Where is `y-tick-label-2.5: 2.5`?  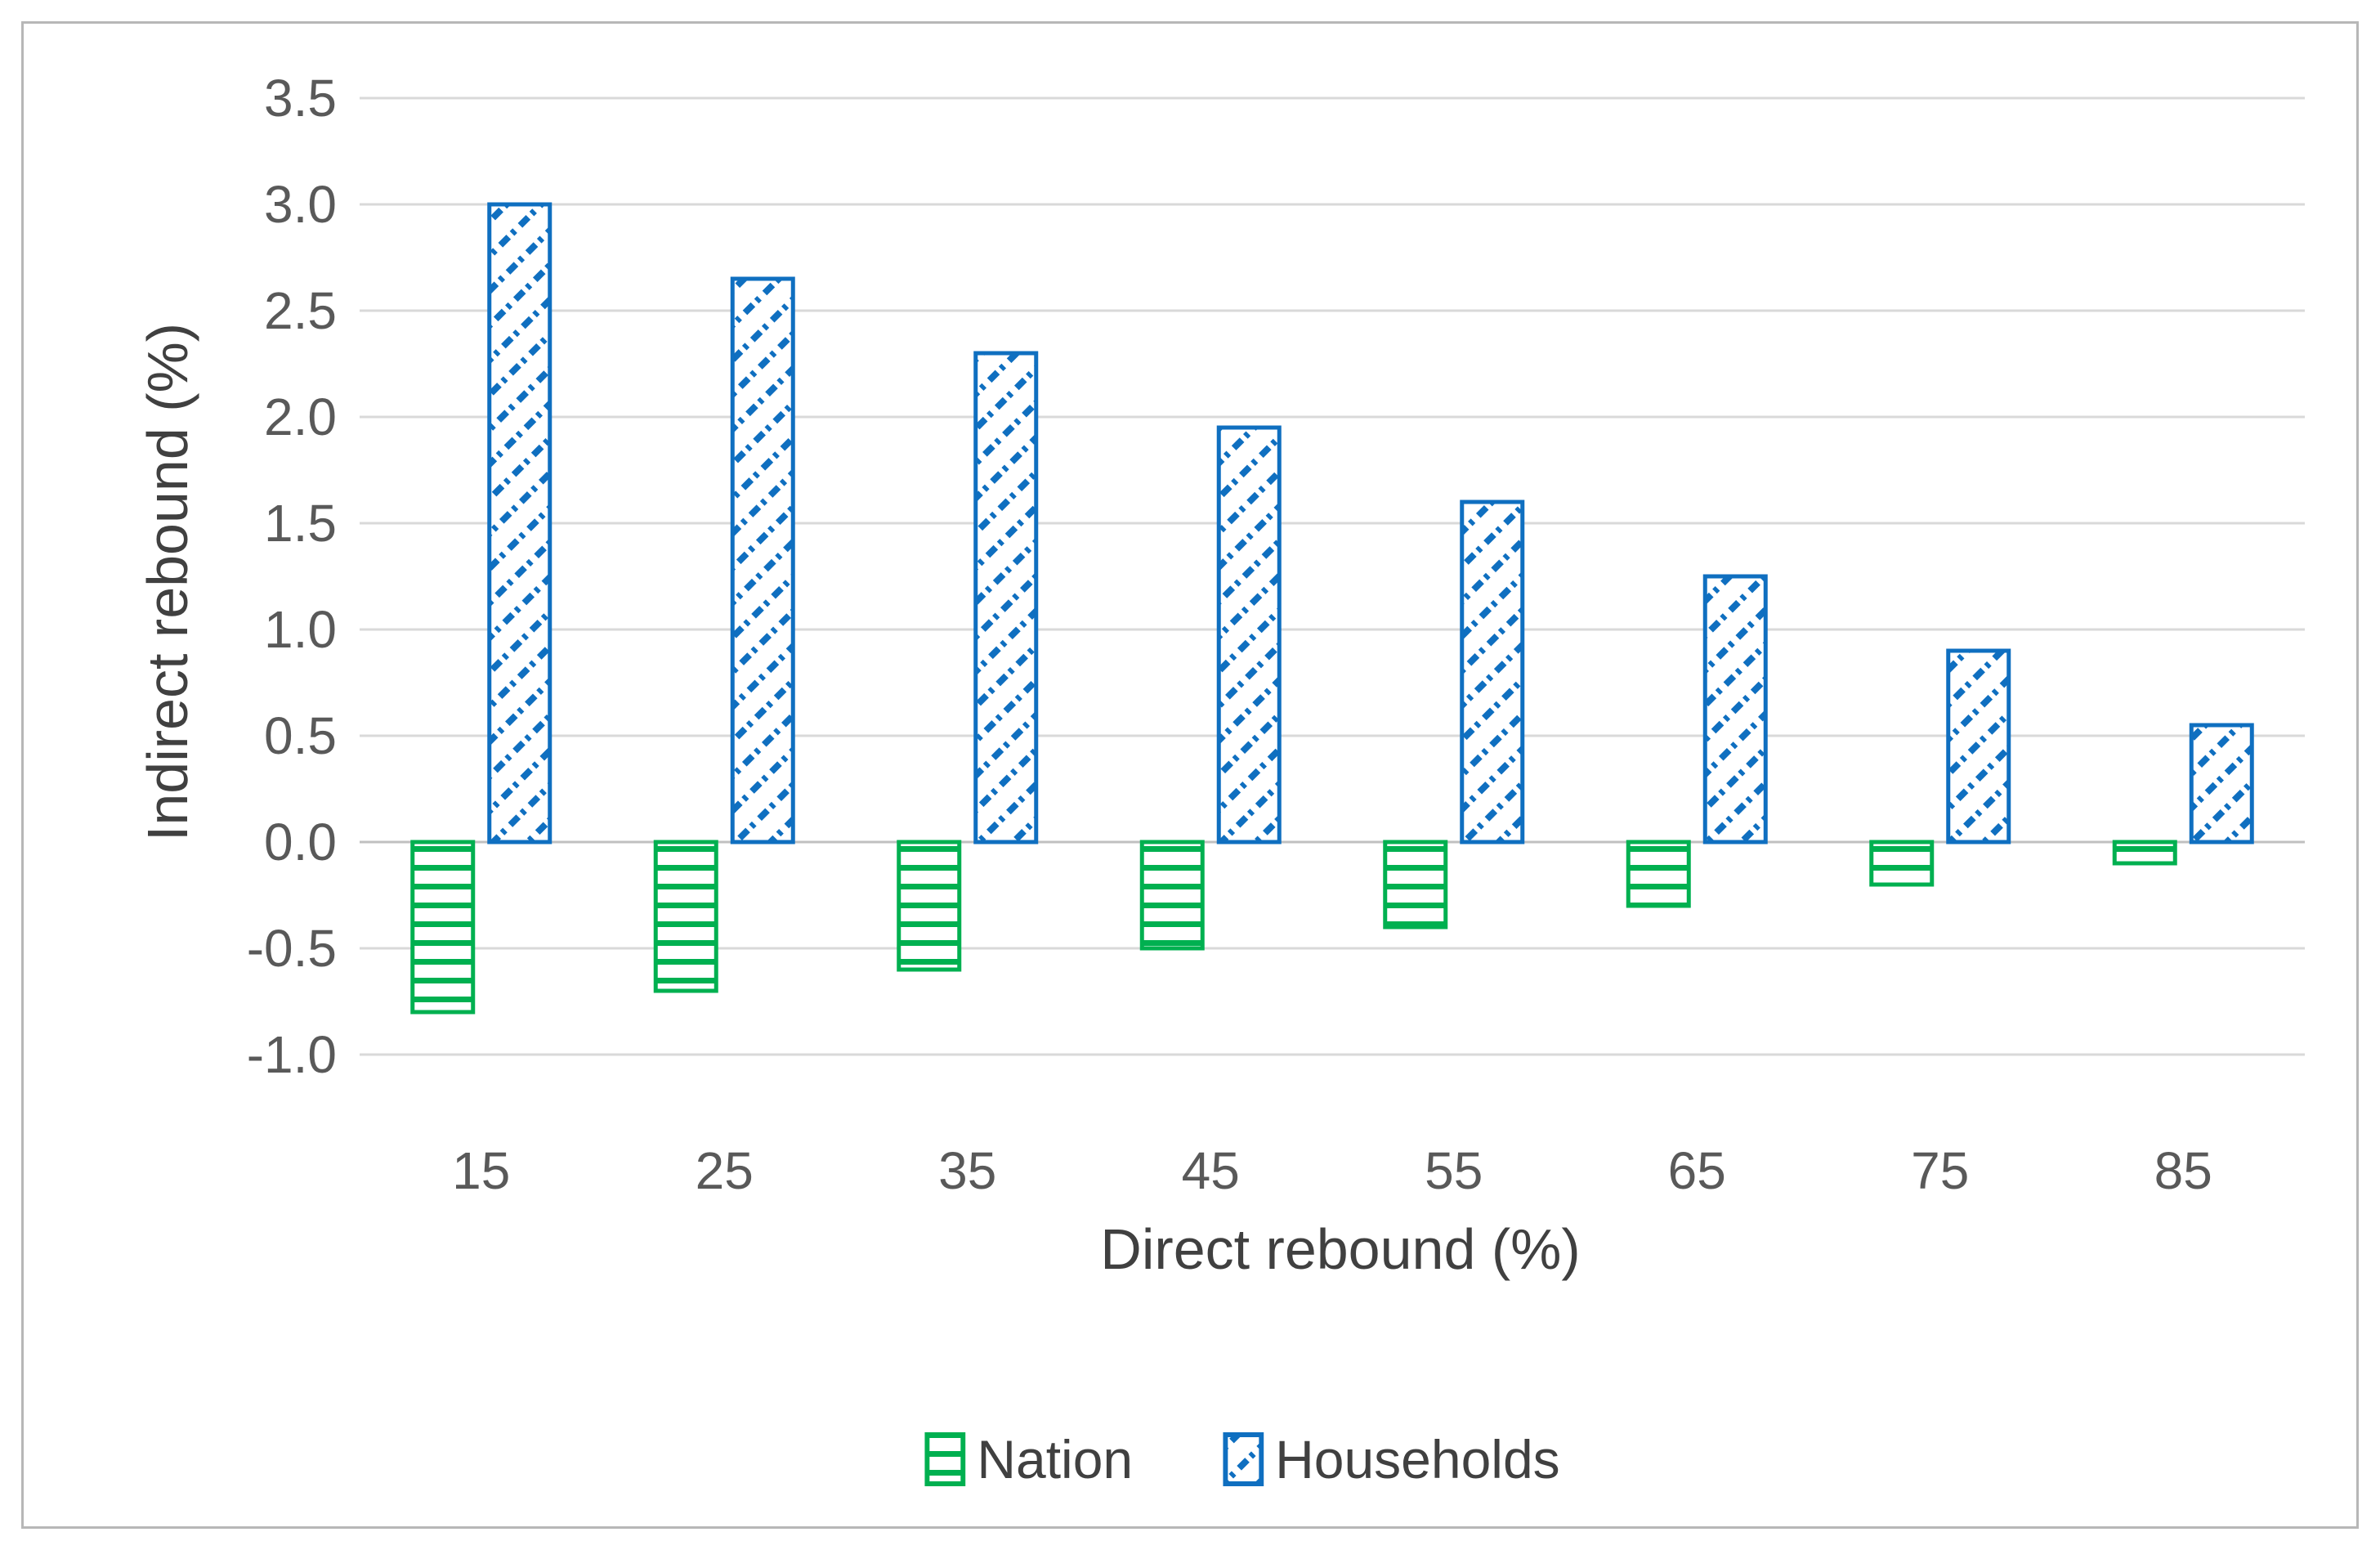 y-tick-label-2.5: 2.5 is located at coordinates (300, 310).